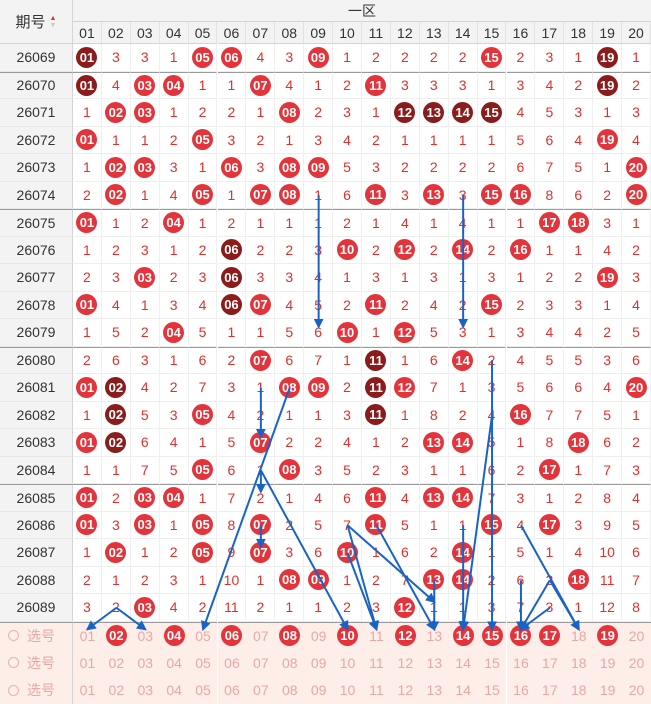  Describe the element at coordinates (53, 22) in the screenshot. I see `sort-icon: ▲▼` at that location.